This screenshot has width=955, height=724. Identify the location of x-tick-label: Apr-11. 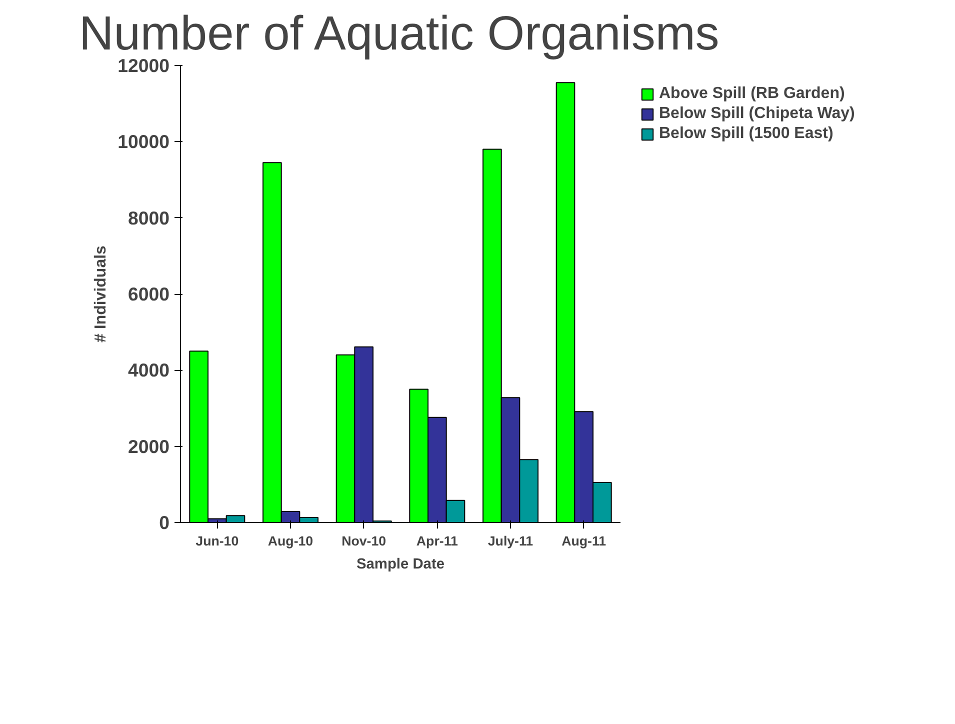
(437, 541).